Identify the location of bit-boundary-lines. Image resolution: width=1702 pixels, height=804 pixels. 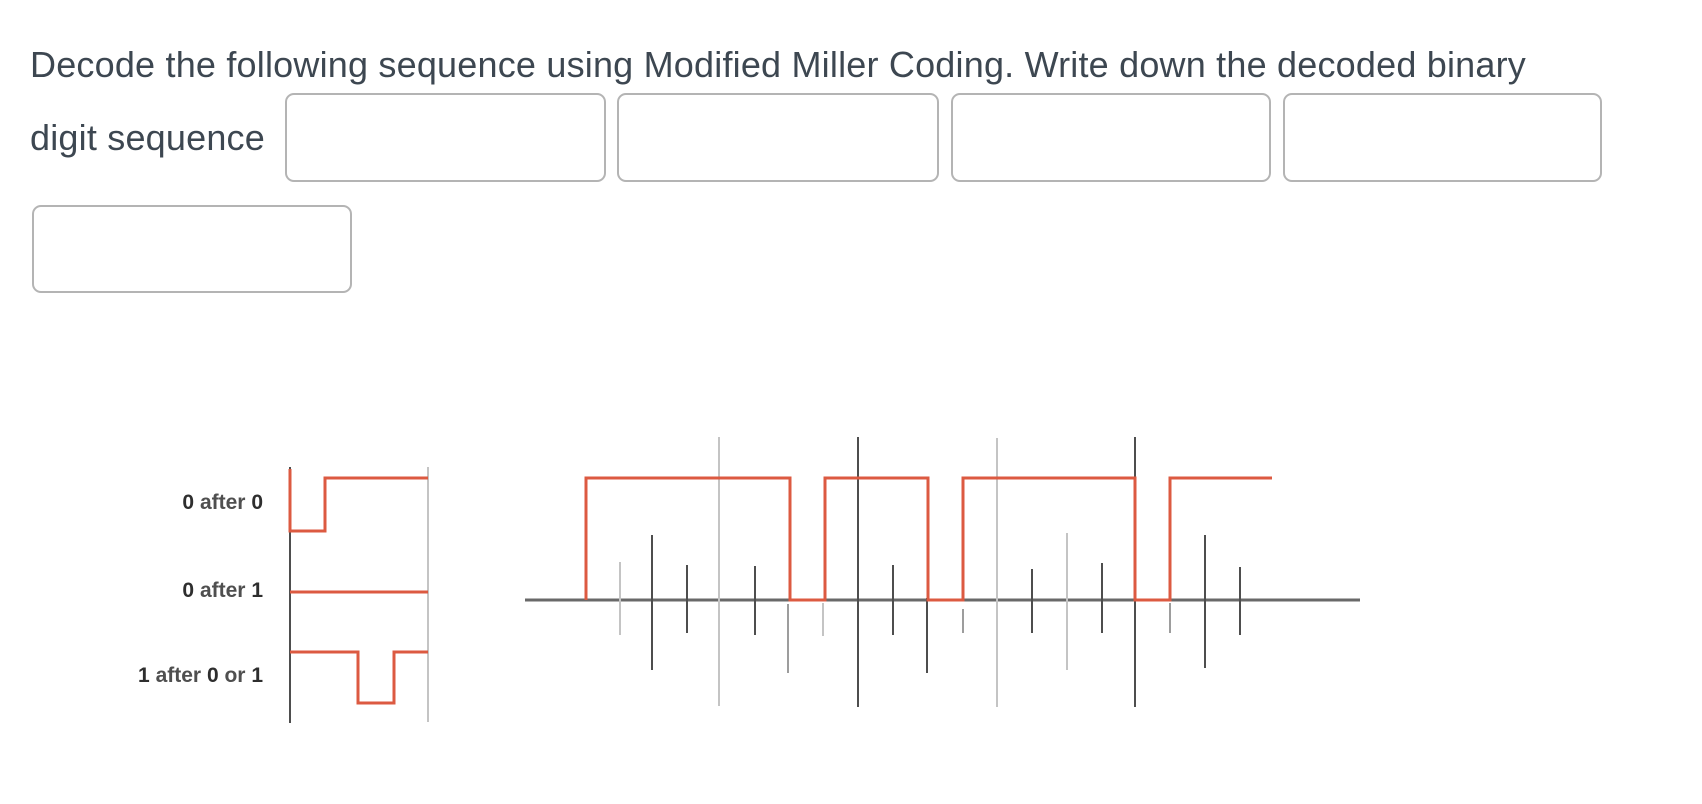
(927, 572).